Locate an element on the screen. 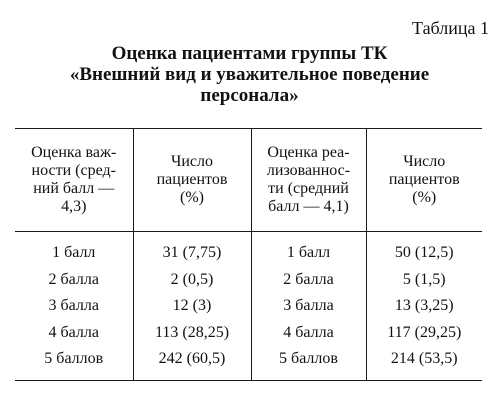 This screenshot has width=499, height=410. importance-count-cell: 31 (7,75) is located at coordinates (191, 249).